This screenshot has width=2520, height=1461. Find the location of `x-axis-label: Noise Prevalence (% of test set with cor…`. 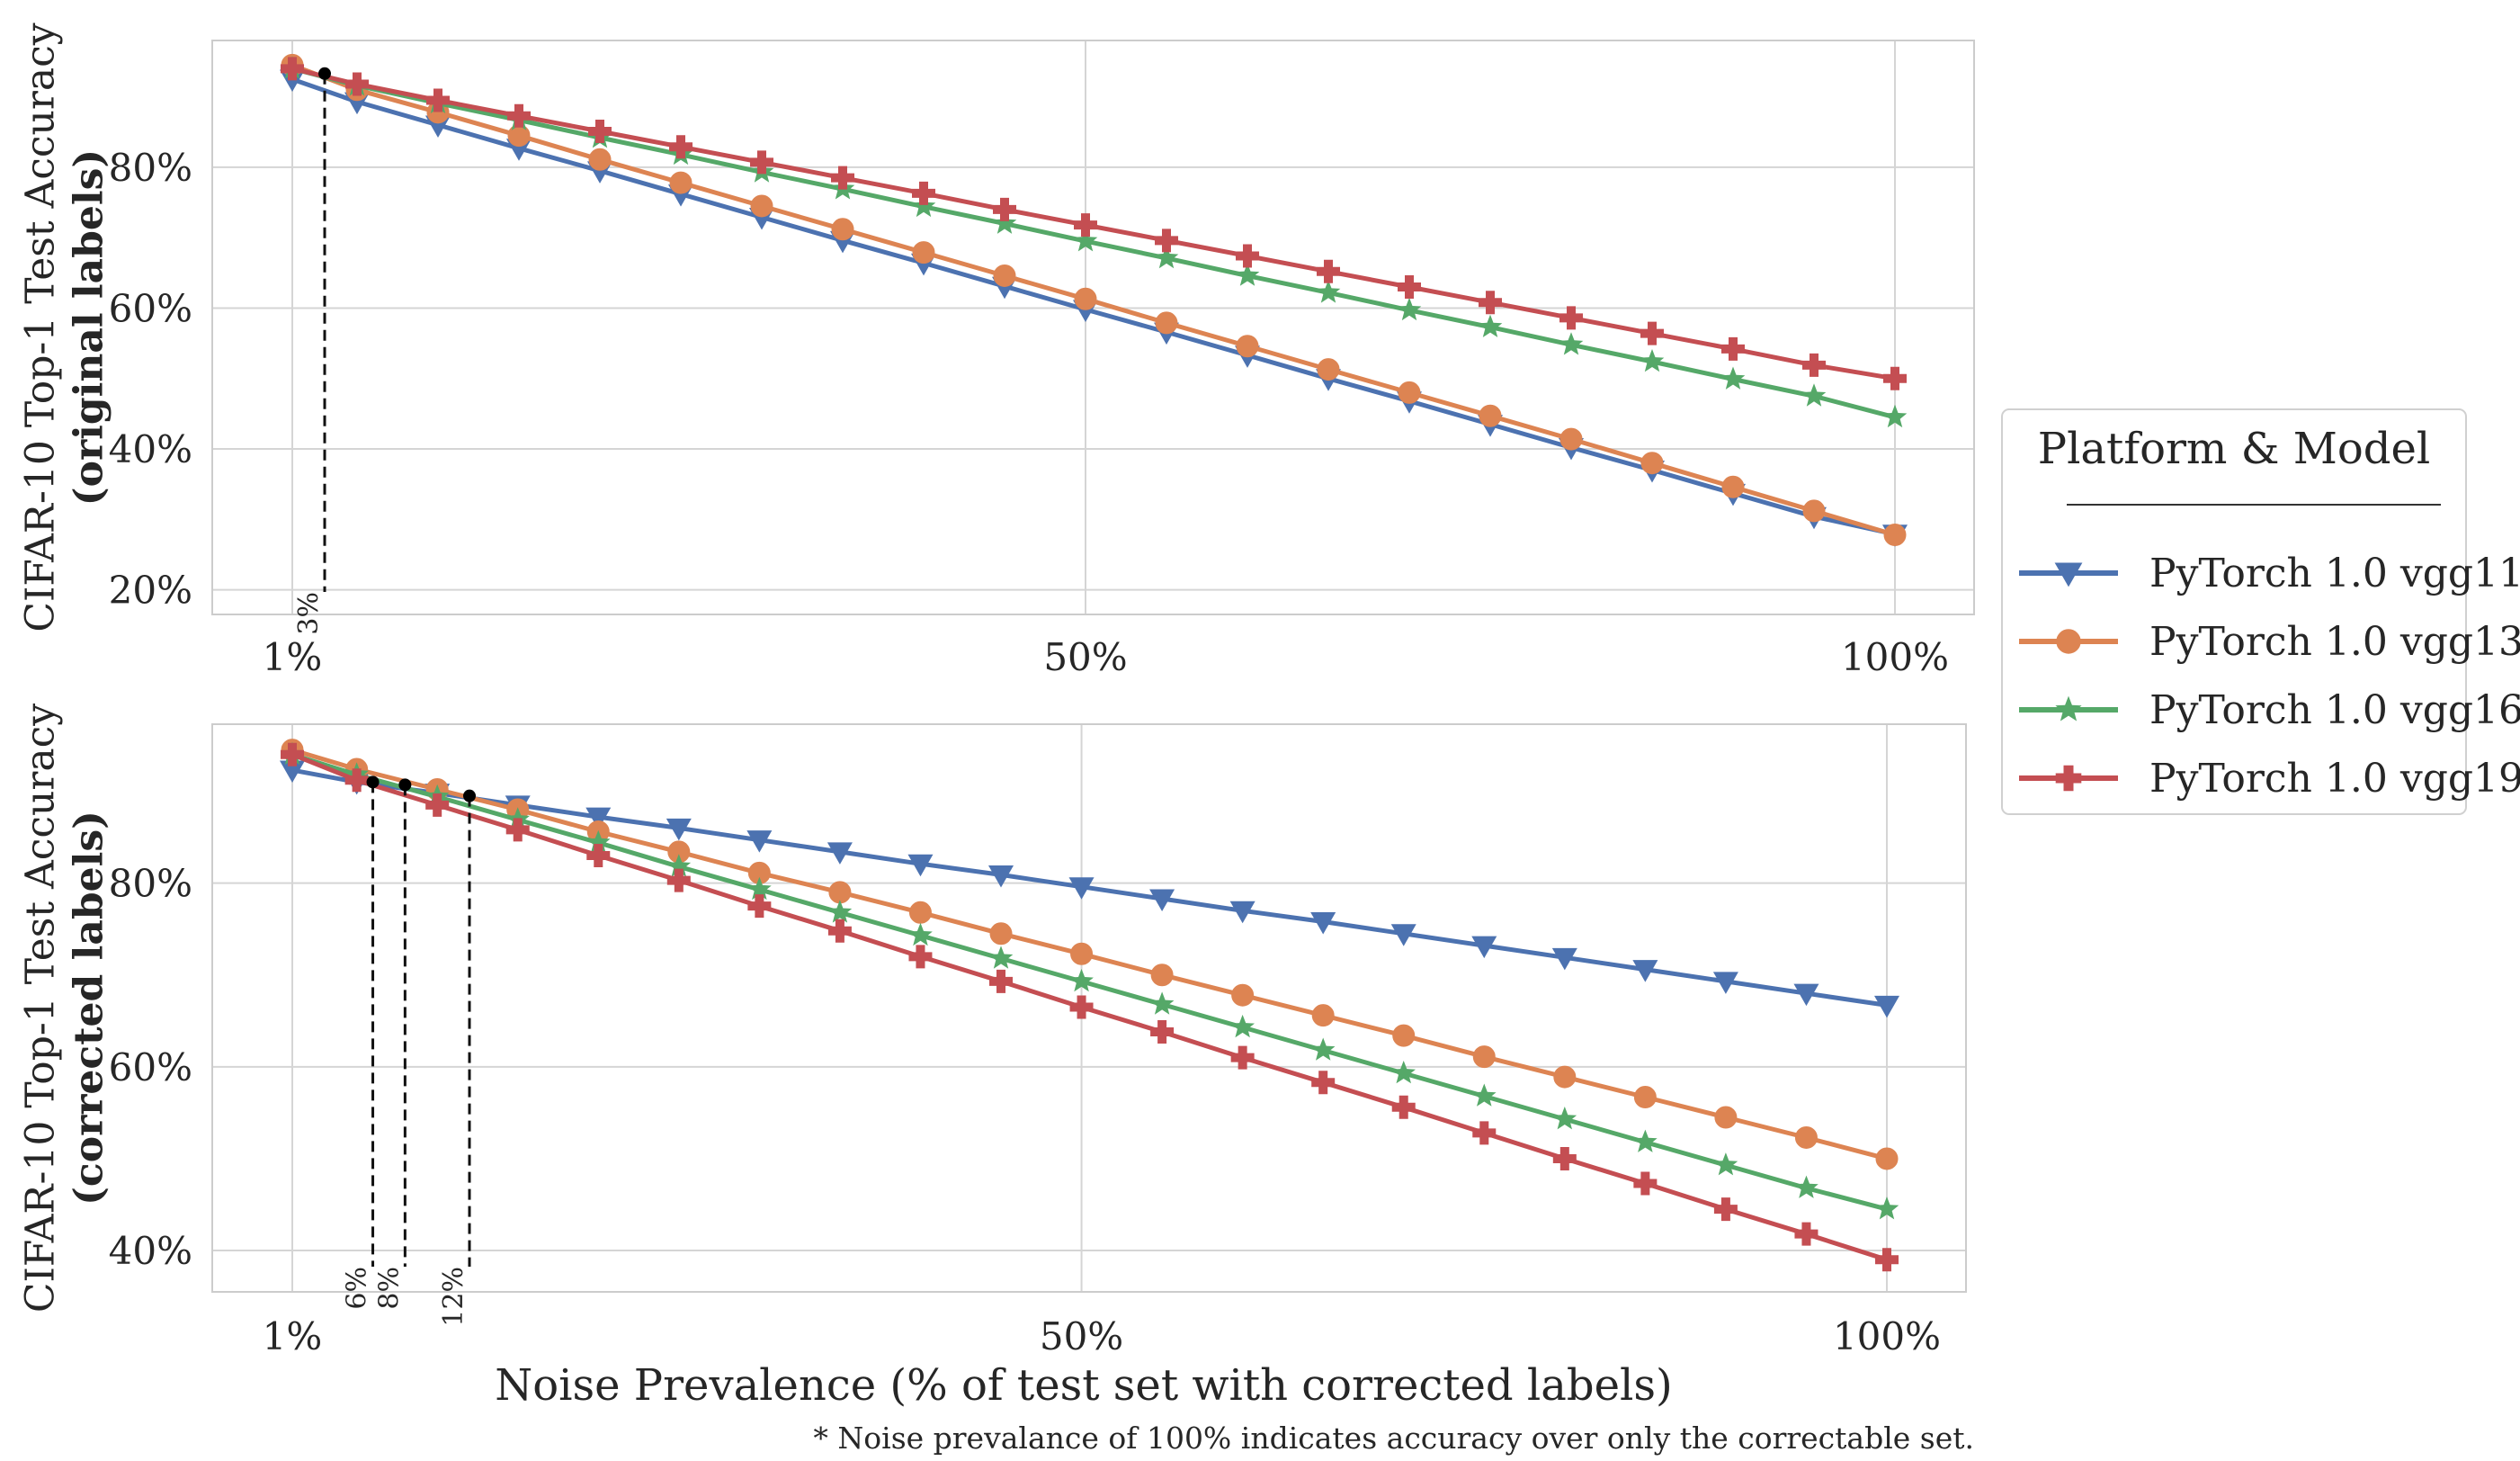

x-axis-label: Noise Prevalence (% of test set with cor… is located at coordinates (1083, 1385).